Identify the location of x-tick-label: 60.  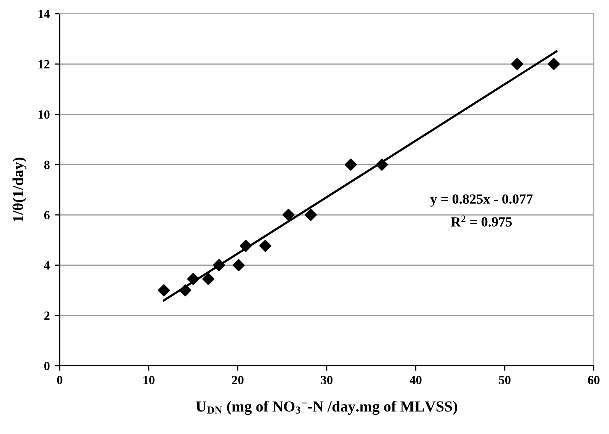
(594, 380).